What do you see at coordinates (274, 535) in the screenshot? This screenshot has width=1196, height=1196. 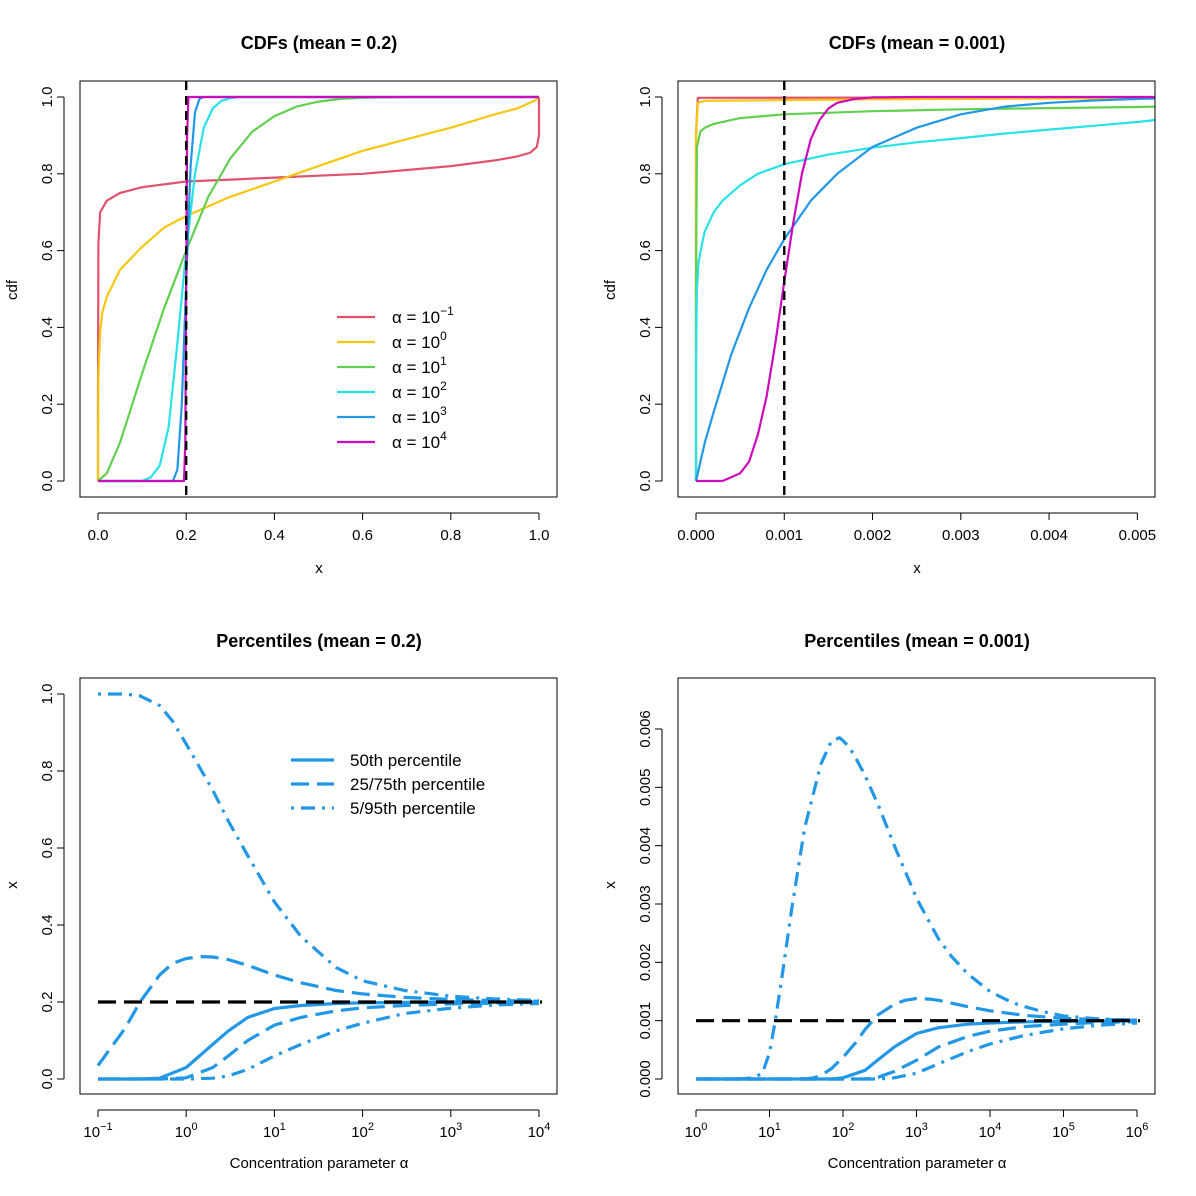 I see `x-tick-label: 0.4` at bounding box center [274, 535].